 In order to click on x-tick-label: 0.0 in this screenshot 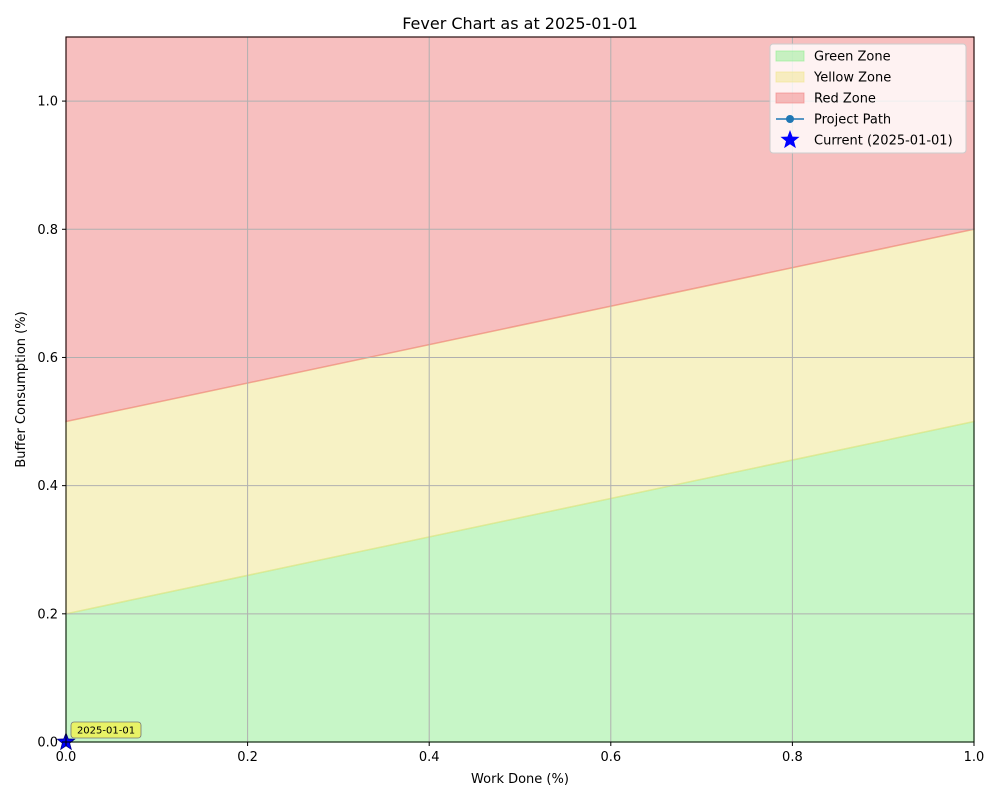, I will do `click(66, 757)`.